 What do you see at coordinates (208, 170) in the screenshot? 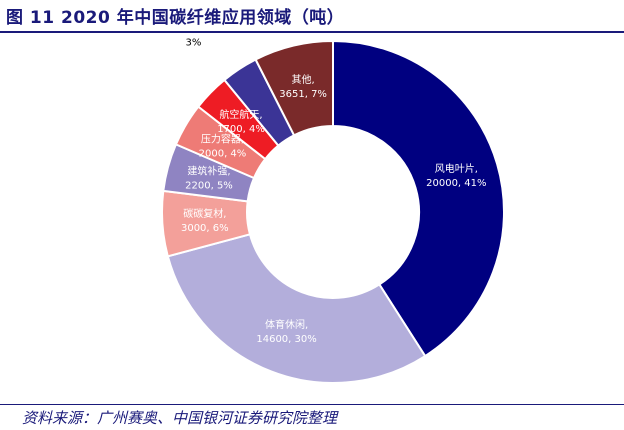
I see `slice-label-name-3: 建筑补强,` at bounding box center [208, 170].